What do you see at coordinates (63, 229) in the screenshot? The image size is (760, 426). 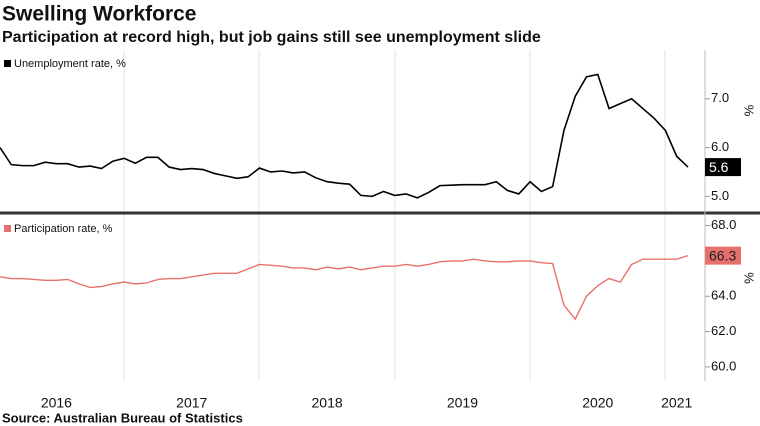 I see `legend-label: Participation rate, %` at bounding box center [63, 229].